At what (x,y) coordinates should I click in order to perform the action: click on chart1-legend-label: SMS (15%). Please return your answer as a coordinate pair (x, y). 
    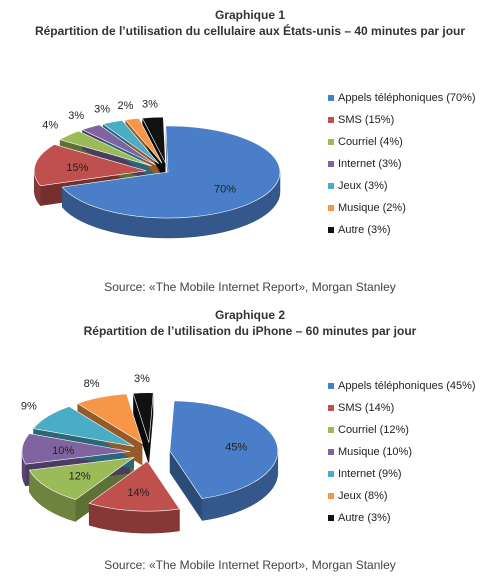
    Looking at the image, I should click on (366, 120).